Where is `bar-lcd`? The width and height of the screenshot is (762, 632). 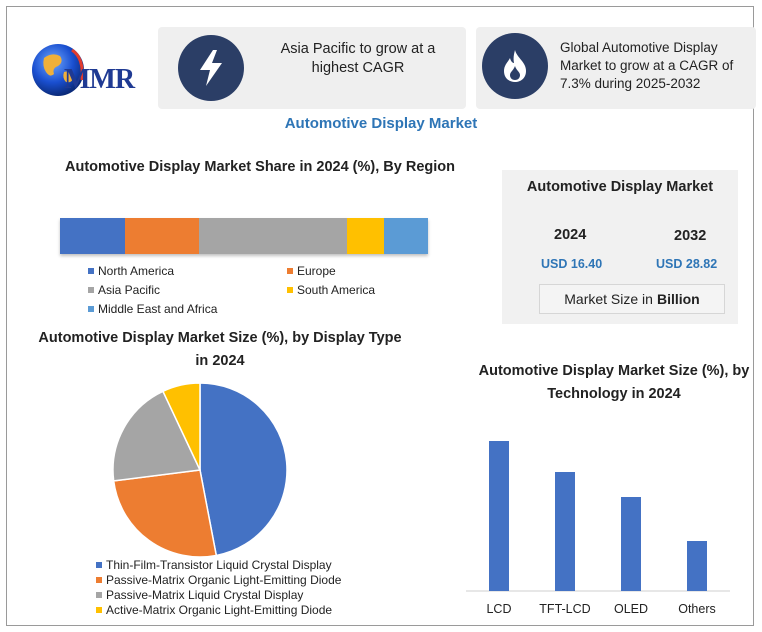 bar-lcd is located at coordinates (499, 516).